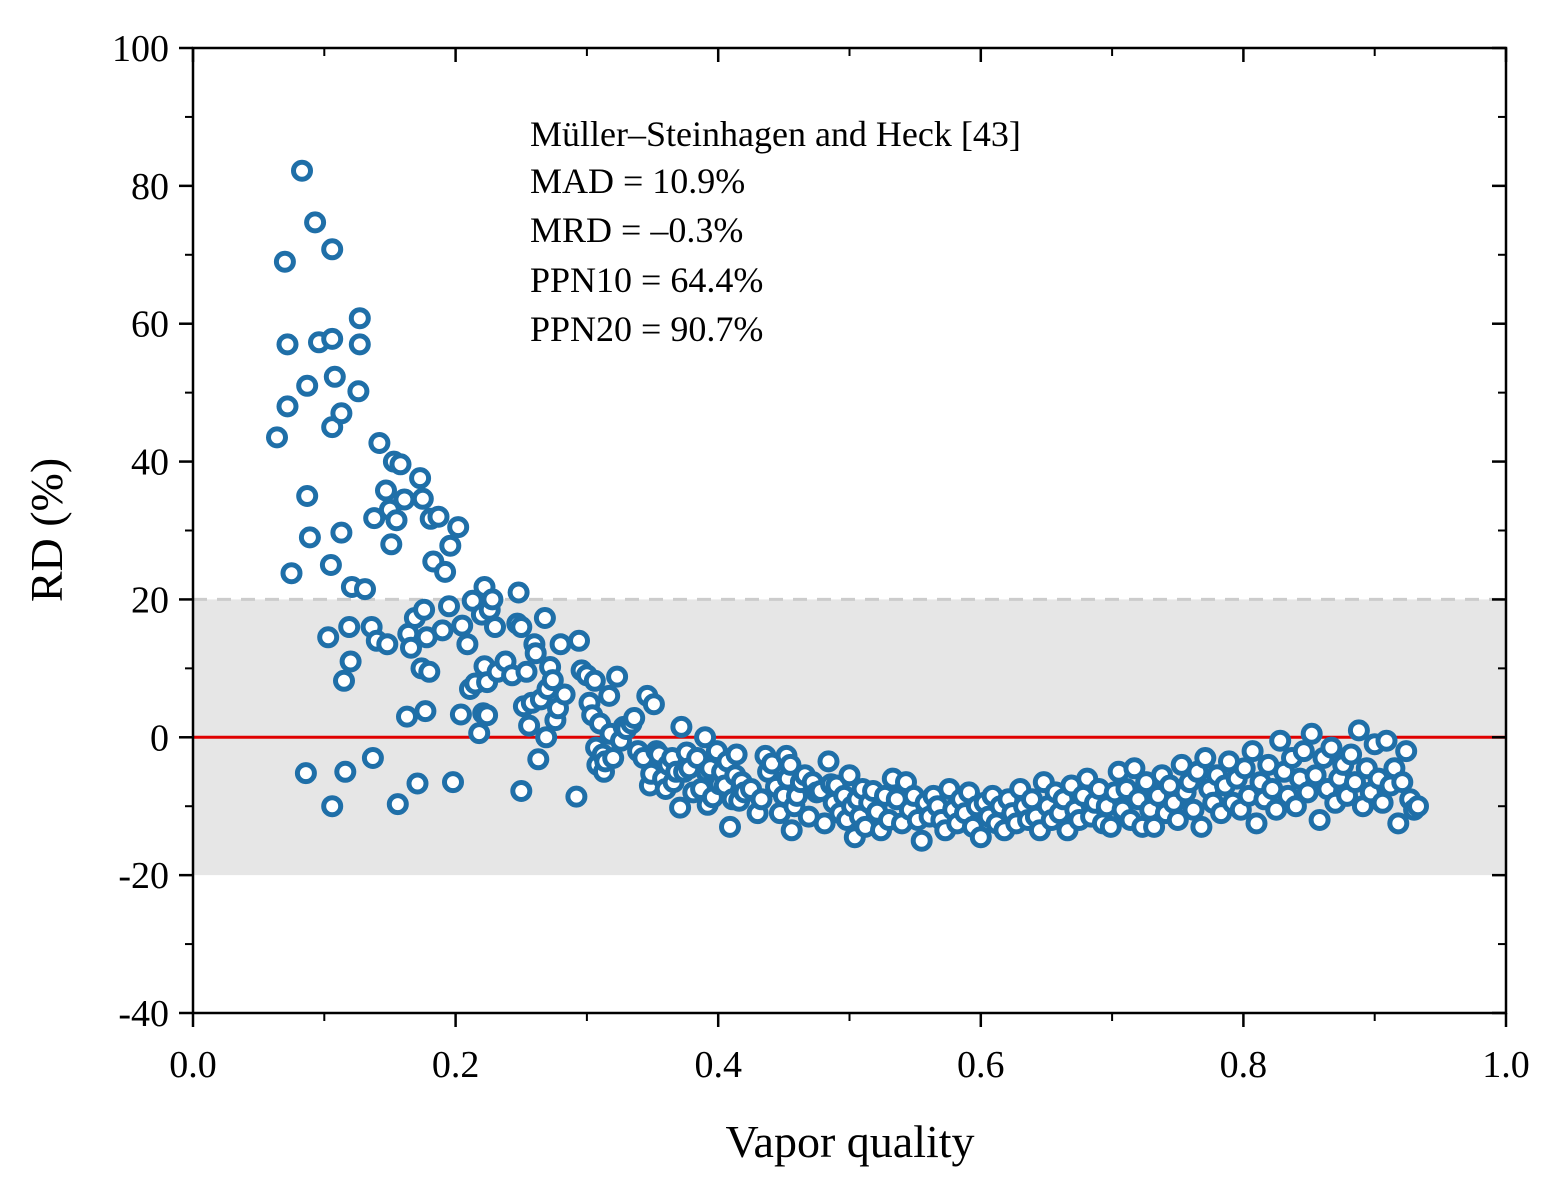 Image resolution: width=1552 pixels, height=1192 pixels. I want to click on x-tick-label: 0.2, so click(456, 1065).